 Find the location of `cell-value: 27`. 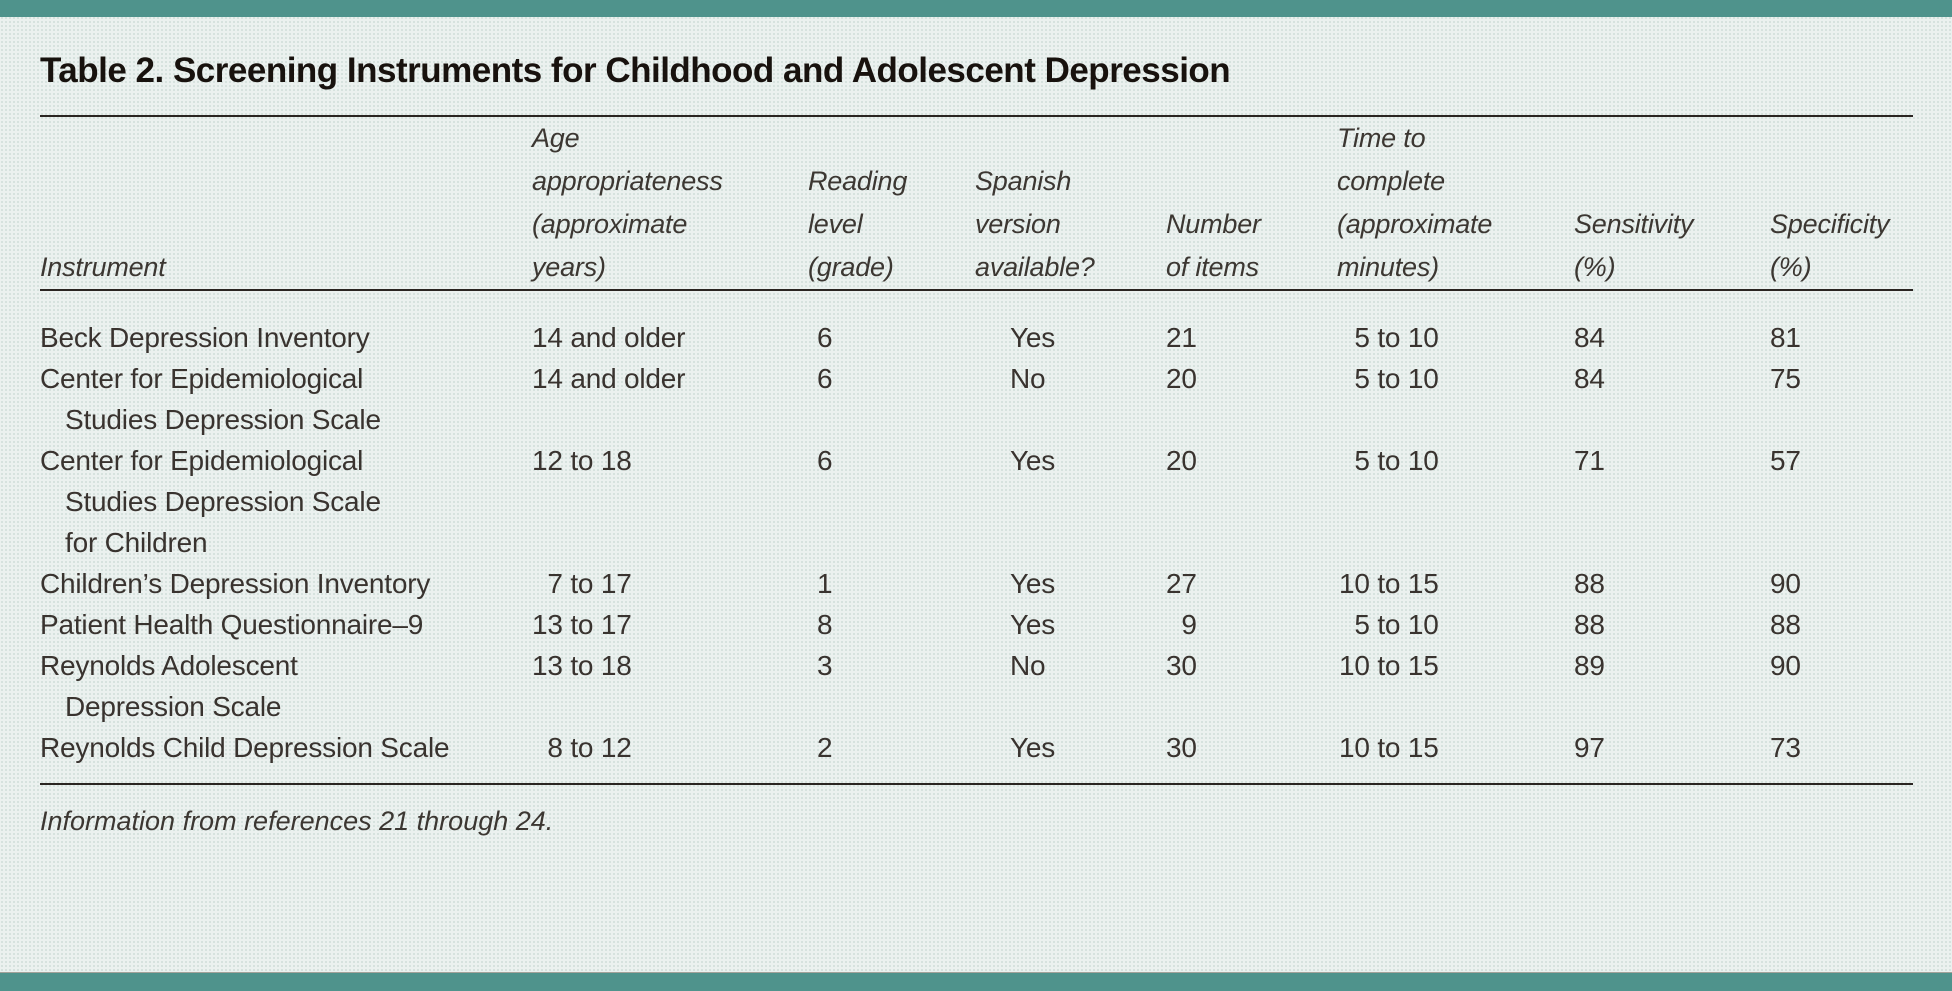

cell-value: 27 is located at coordinates (1181, 583).